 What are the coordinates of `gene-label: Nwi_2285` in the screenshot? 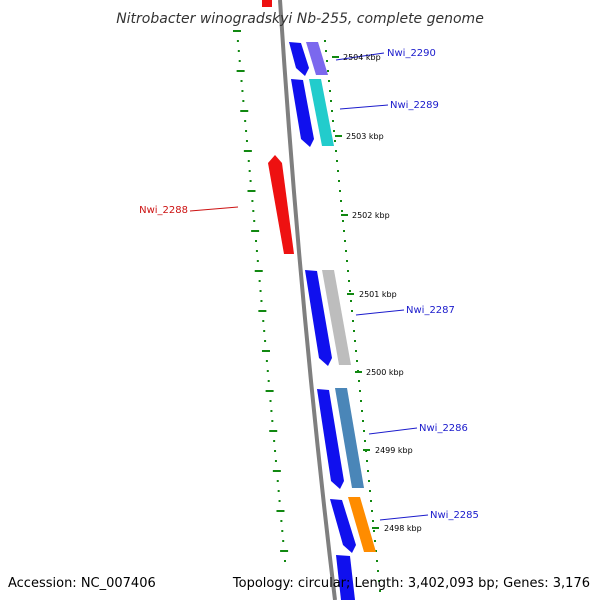 It's located at (454, 515).